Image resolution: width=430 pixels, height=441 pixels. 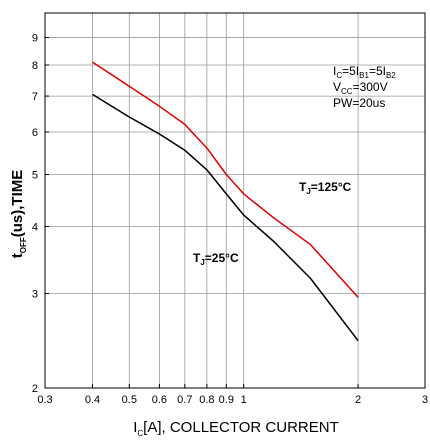 I want to click on conditions-annotation: IC=5IB1=5IB2 VCC=300V PW=20us, so click(x=364, y=87).